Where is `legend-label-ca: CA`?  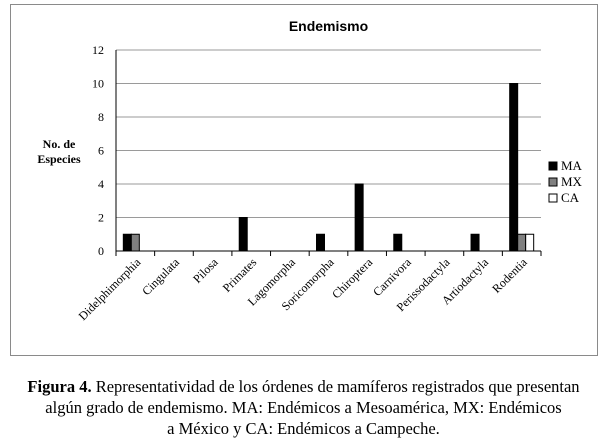 legend-label-ca: CA is located at coordinates (570, 197).